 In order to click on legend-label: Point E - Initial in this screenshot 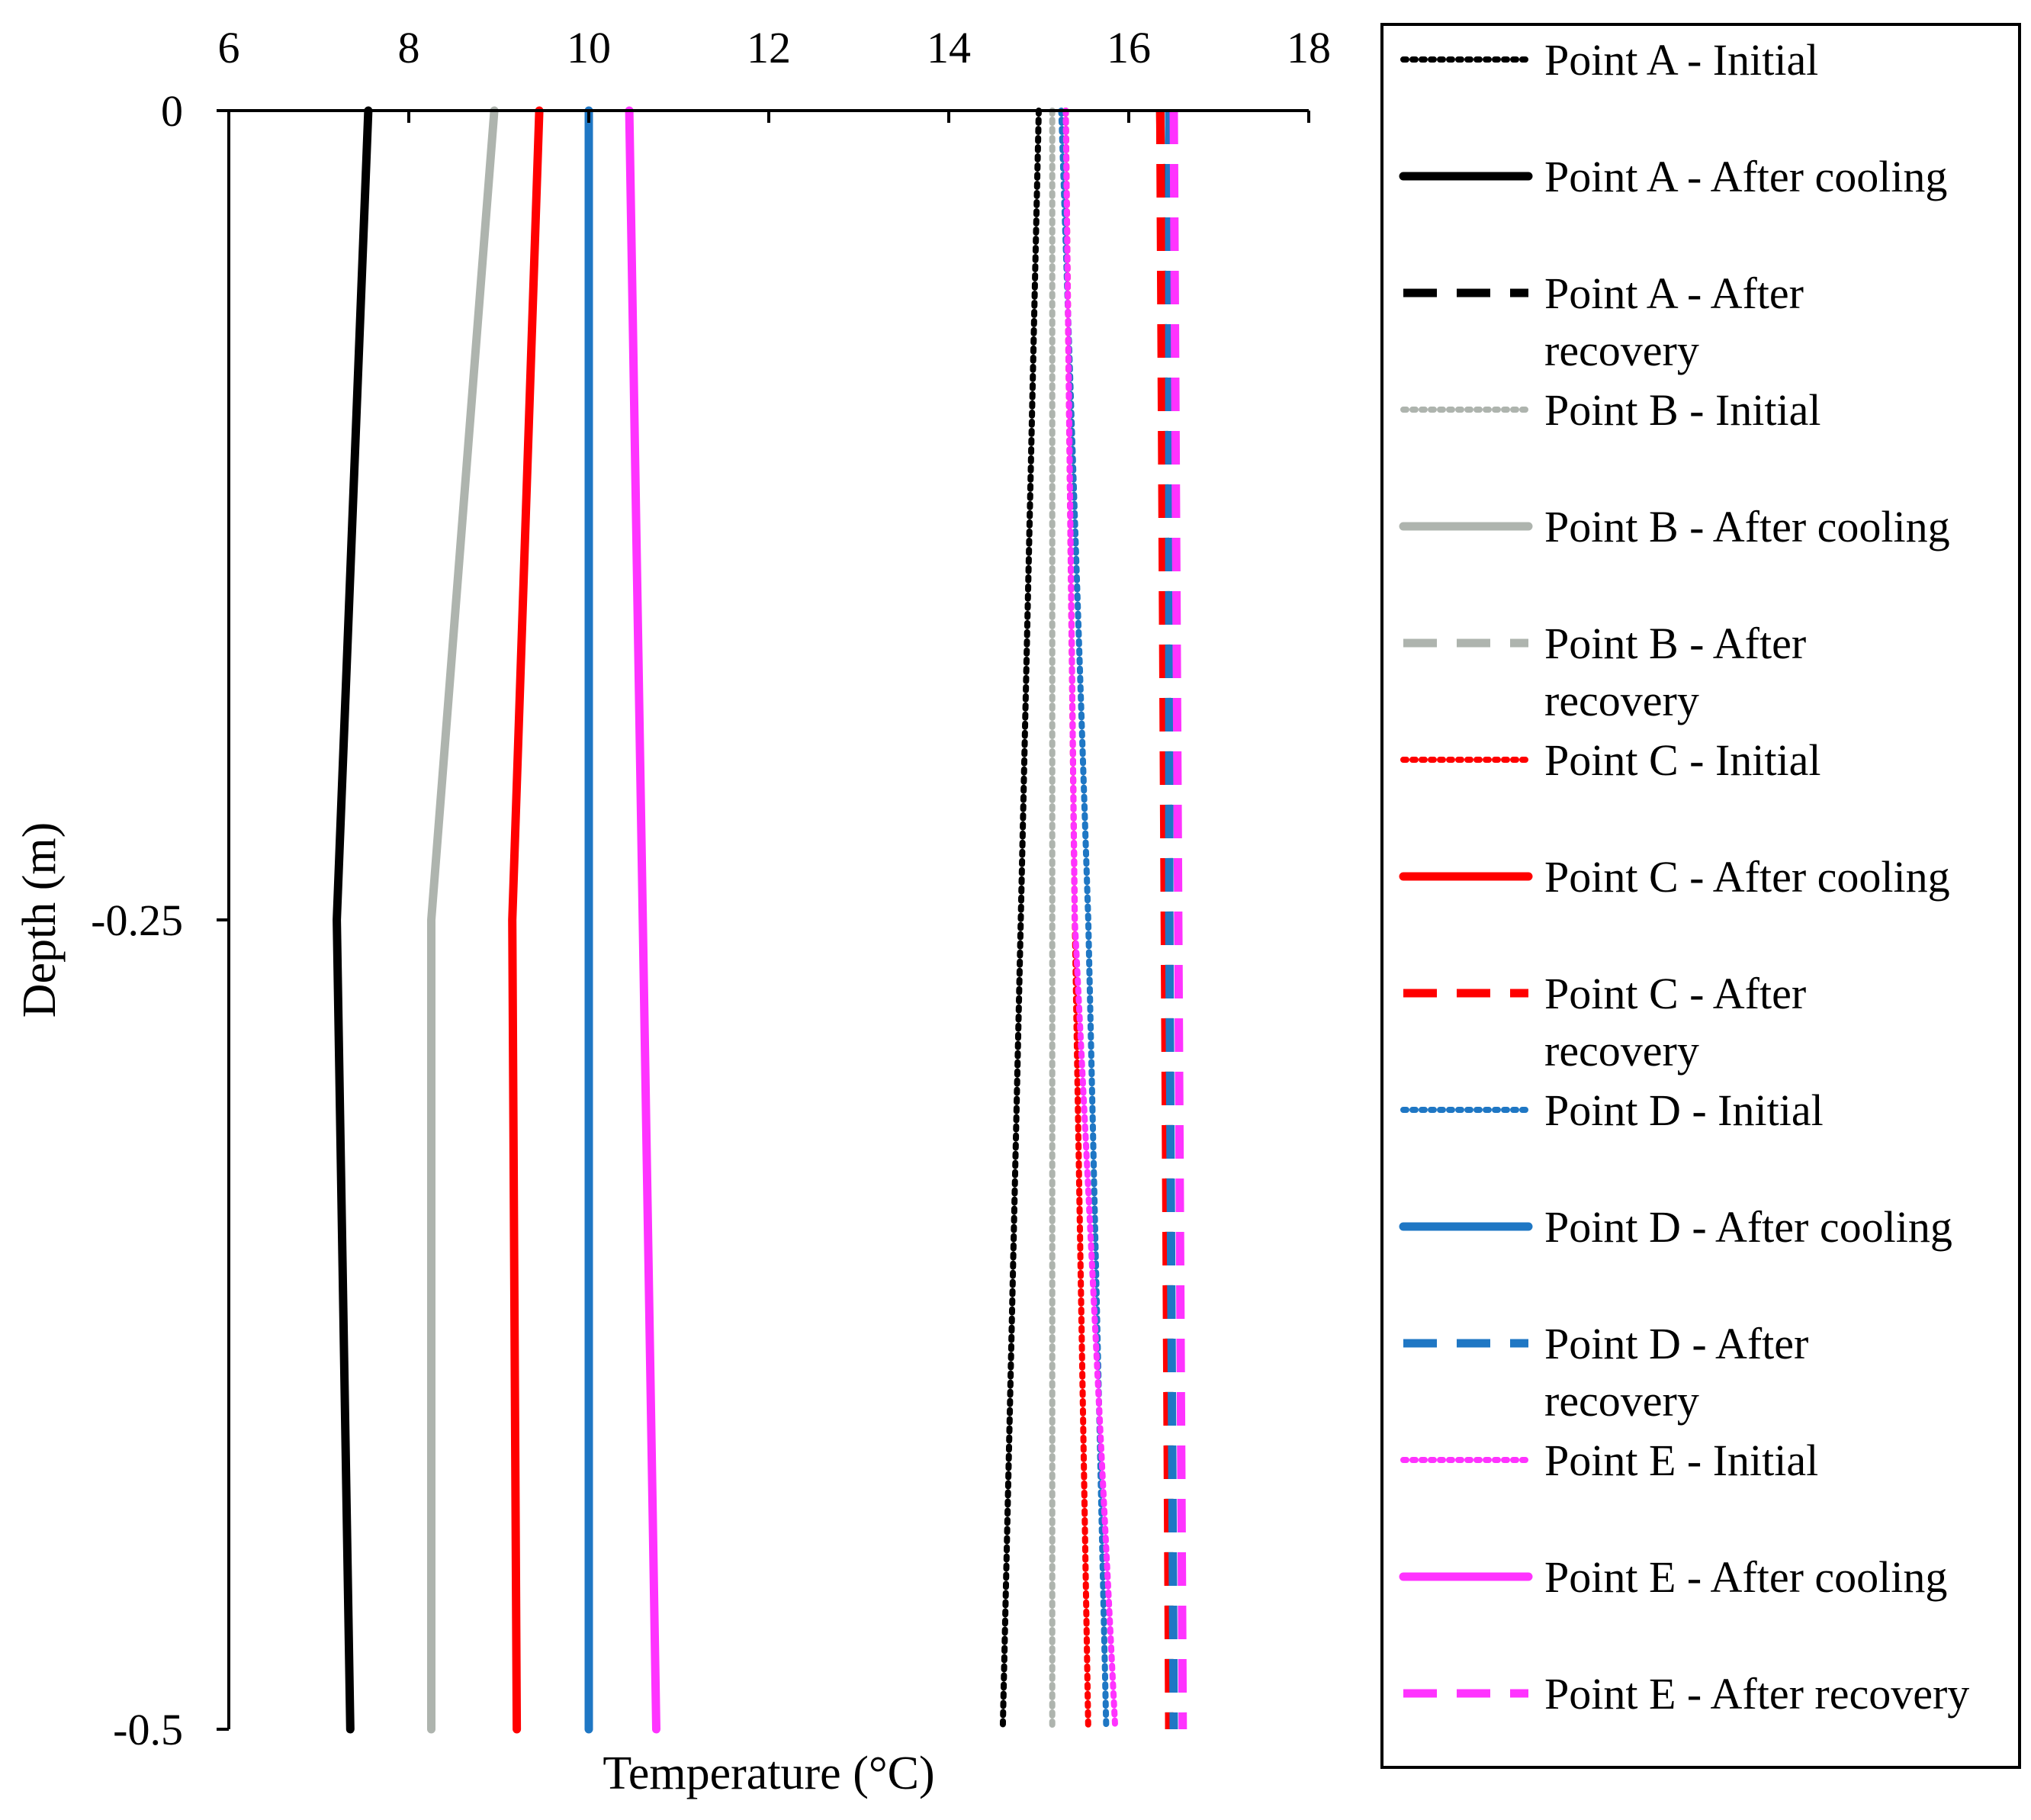, I will do `click(1681, 1460)`.